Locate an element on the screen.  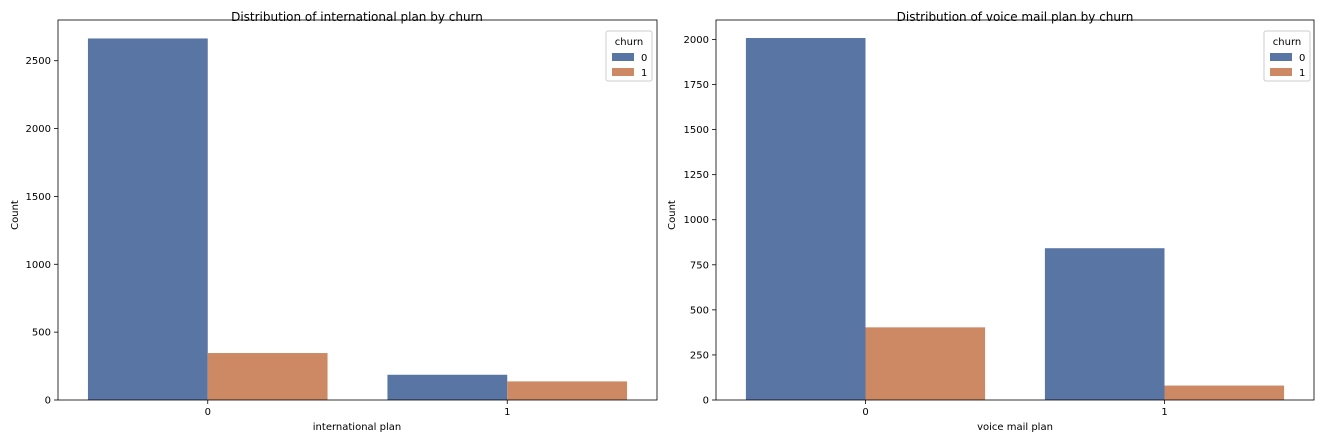
chart-title: Distribution of voice mail plan by churn is located at coordinates (1015, 17).